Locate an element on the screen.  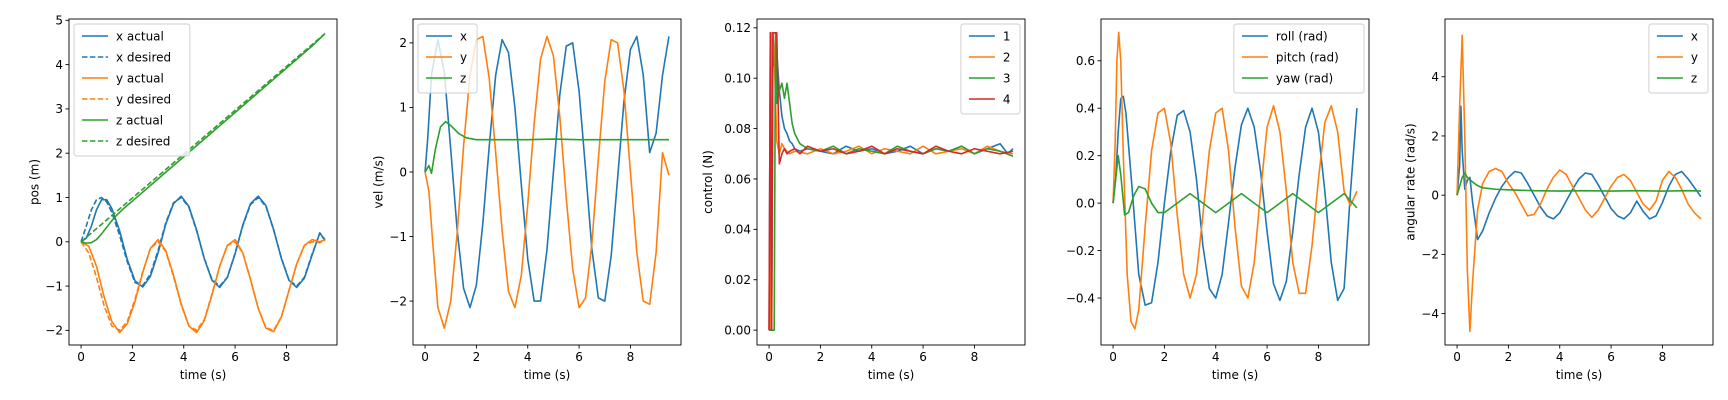
y-tick-label: 0.08 is located at coordinates (737, 129).